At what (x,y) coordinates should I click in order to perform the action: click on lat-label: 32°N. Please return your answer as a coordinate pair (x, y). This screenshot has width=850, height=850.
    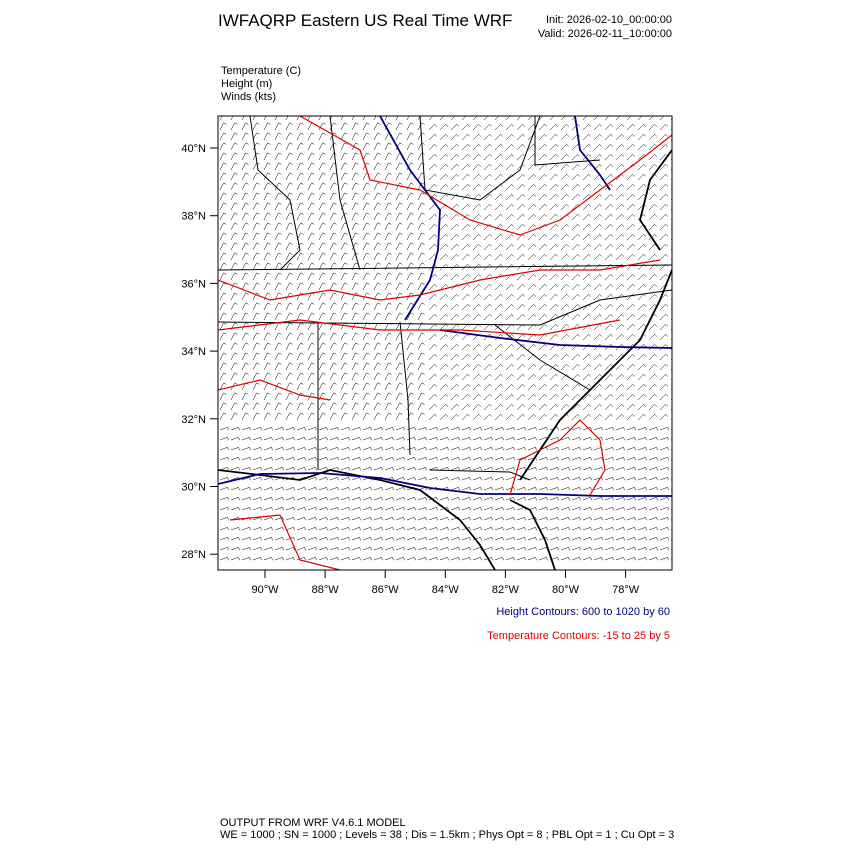
    Looking at the image, I should click on (193, 420).